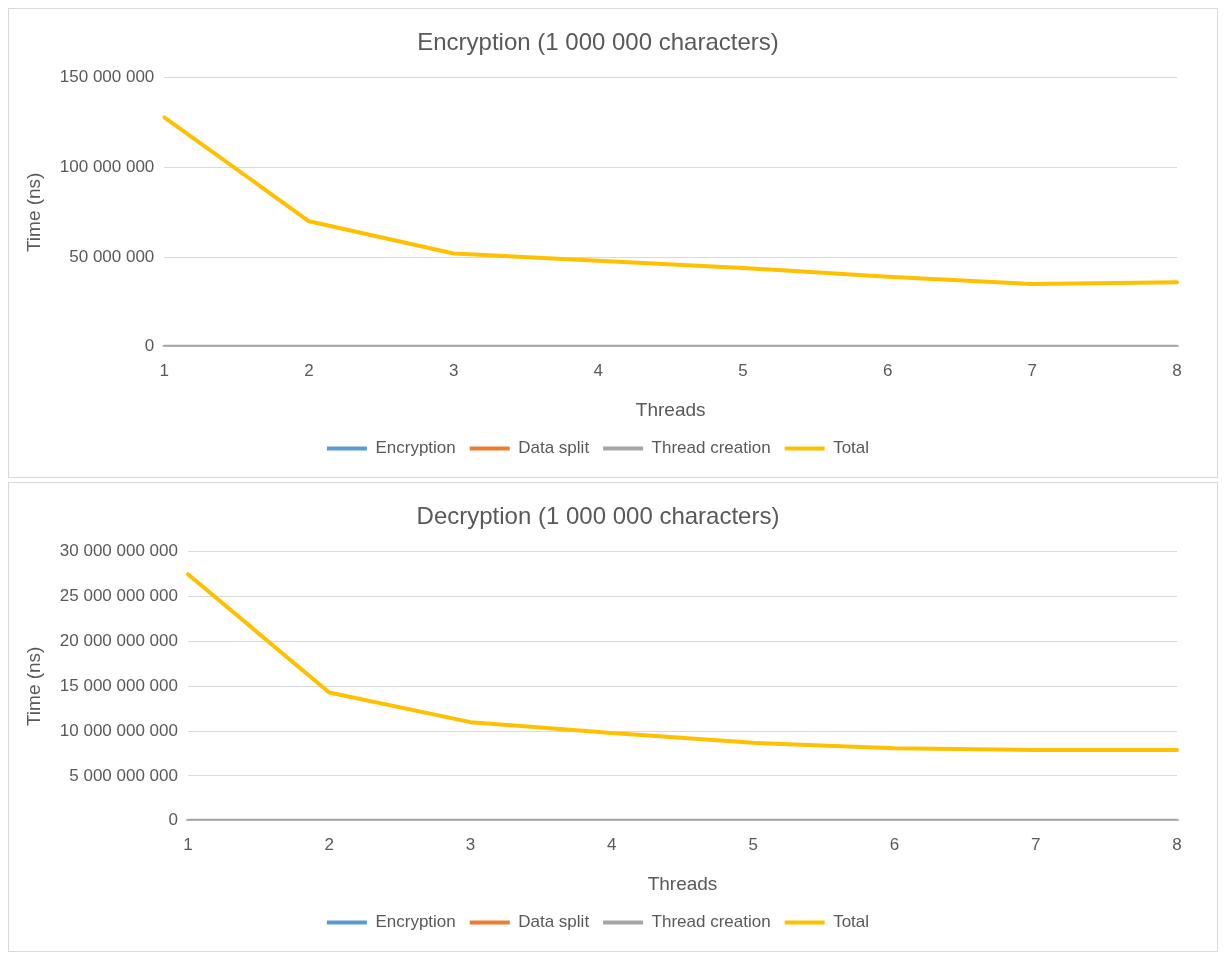  I want to click on y-tick-label: 15 000 000 000, so click(118, 685).